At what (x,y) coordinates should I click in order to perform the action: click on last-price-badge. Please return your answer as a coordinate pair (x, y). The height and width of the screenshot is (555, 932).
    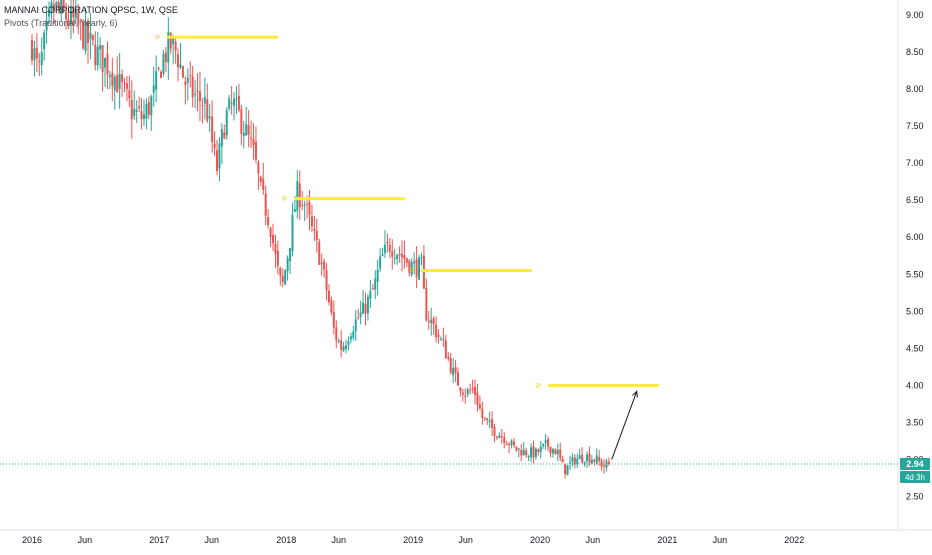
    Looking at the image, I should click on (915, 464).